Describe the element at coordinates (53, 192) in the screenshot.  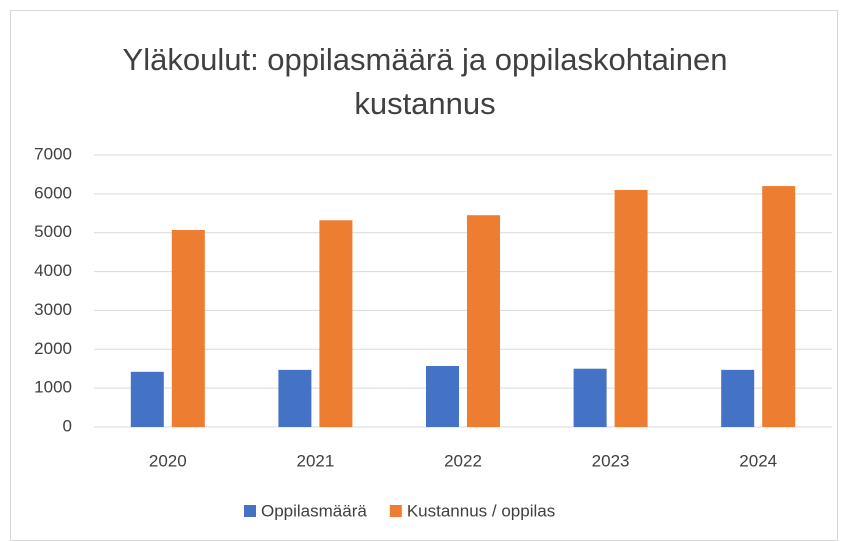
I see `y-tick-label: 6000` at that location.